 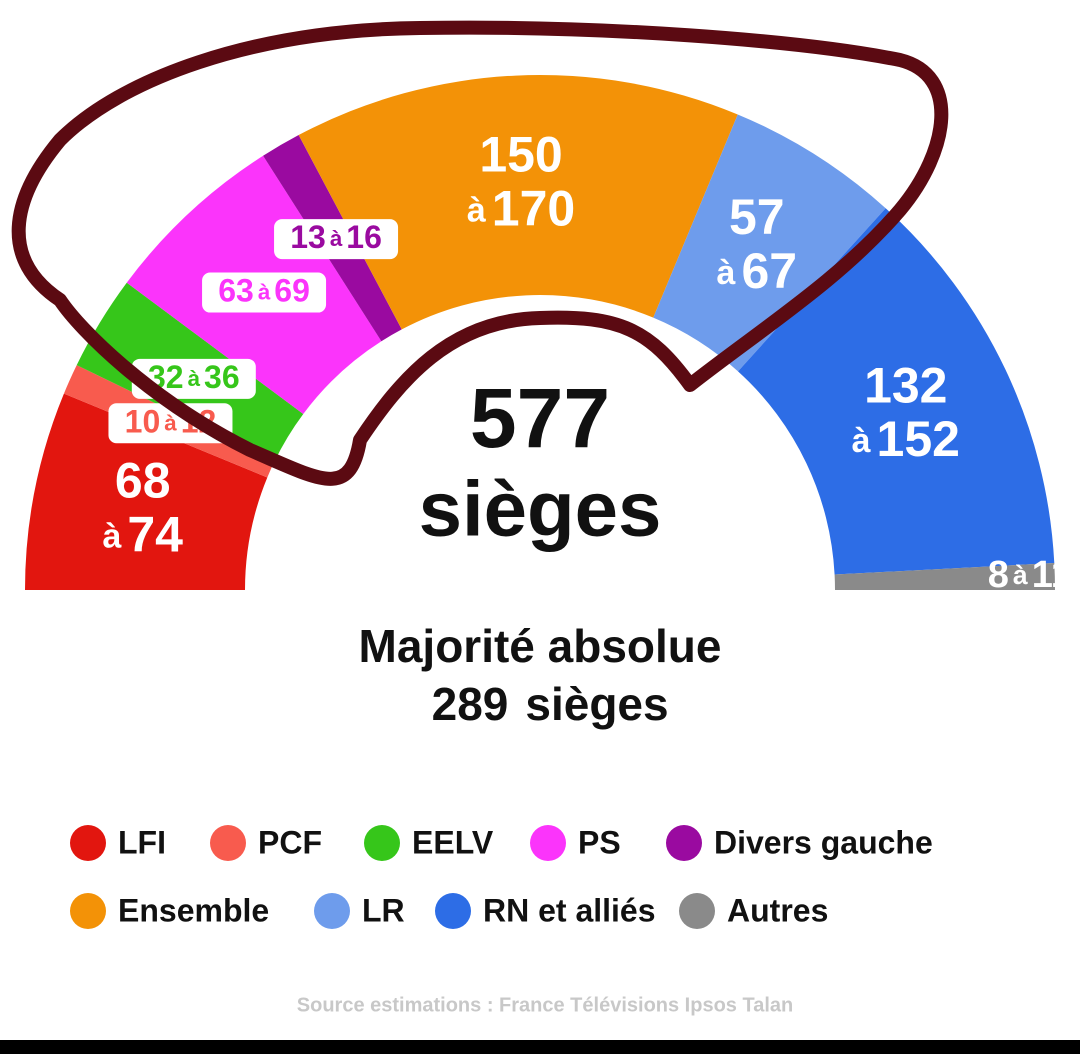 I want to click on segment-label: 8 à 11, so click(x=1030, y=575).